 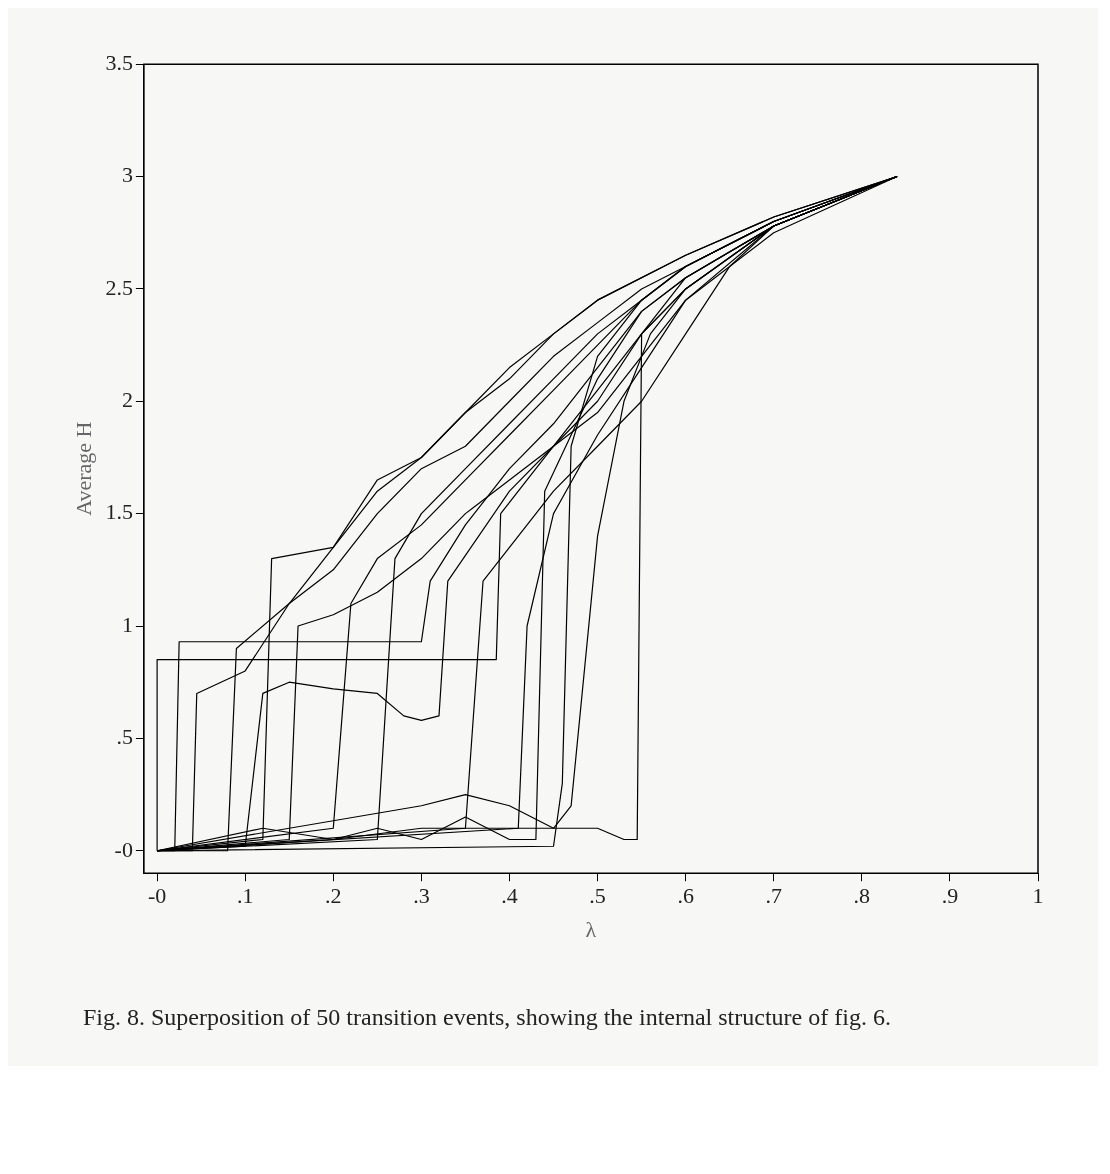 What do you see at coordinates (245, 896) in the screenshot?
I see `x-tick-label: .1` at bounding box center [245, 896].